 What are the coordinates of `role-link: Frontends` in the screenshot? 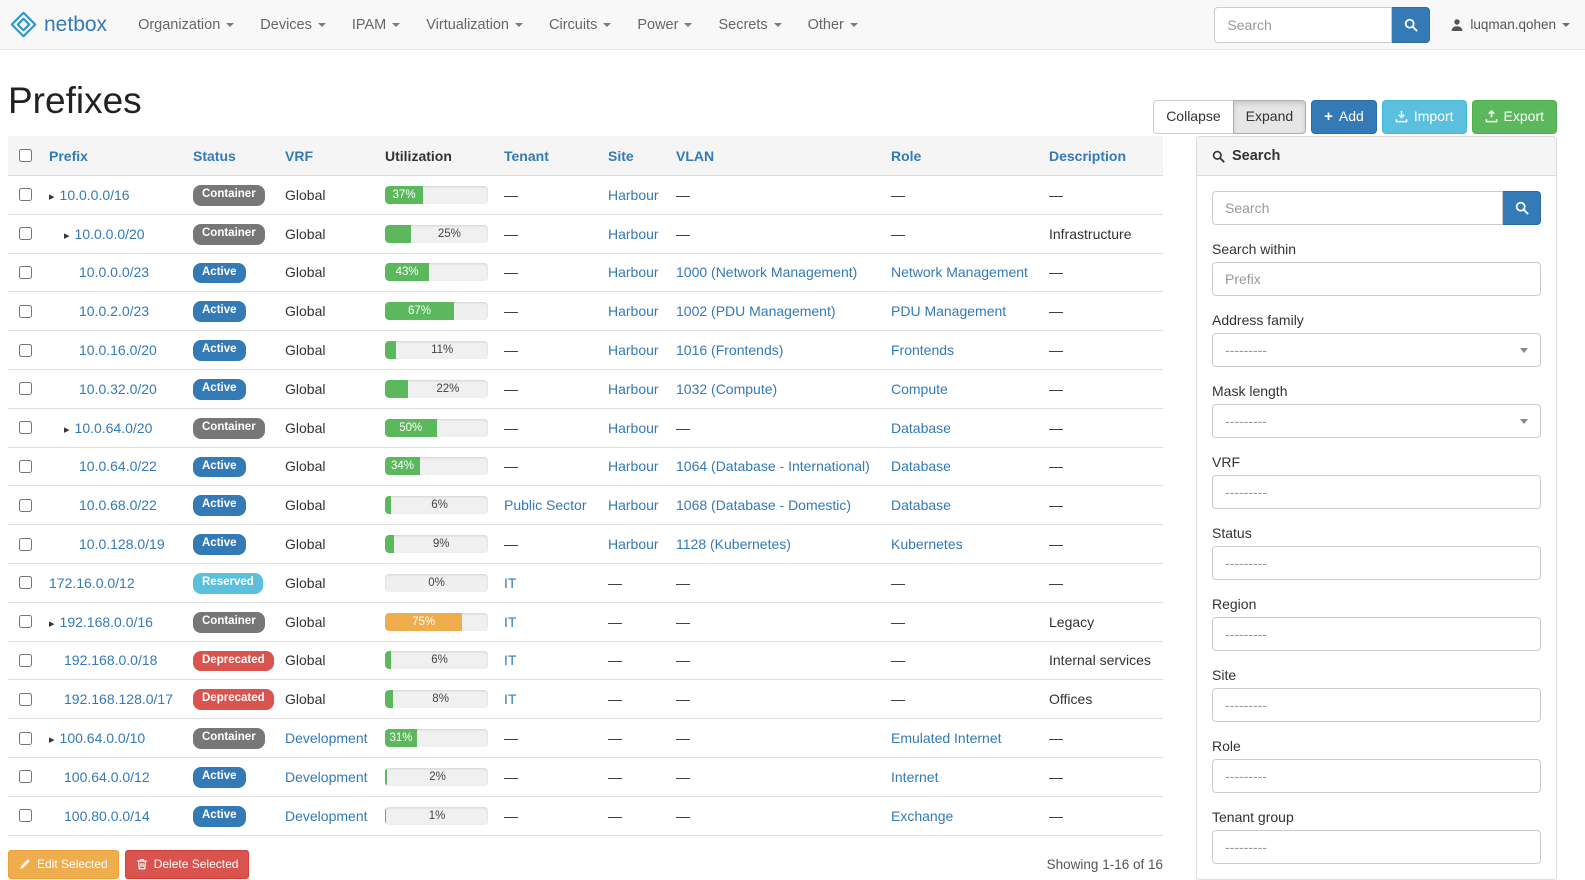 It's located at (923, 350).